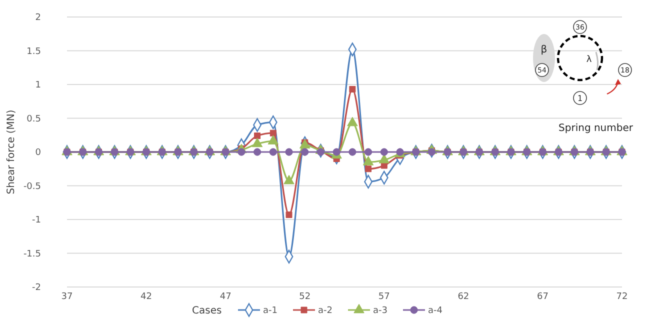  What do you see at coordinates (36, 288) in the screenshot?
I see `y-tick-label: -2` at bounding box center [36, 288].